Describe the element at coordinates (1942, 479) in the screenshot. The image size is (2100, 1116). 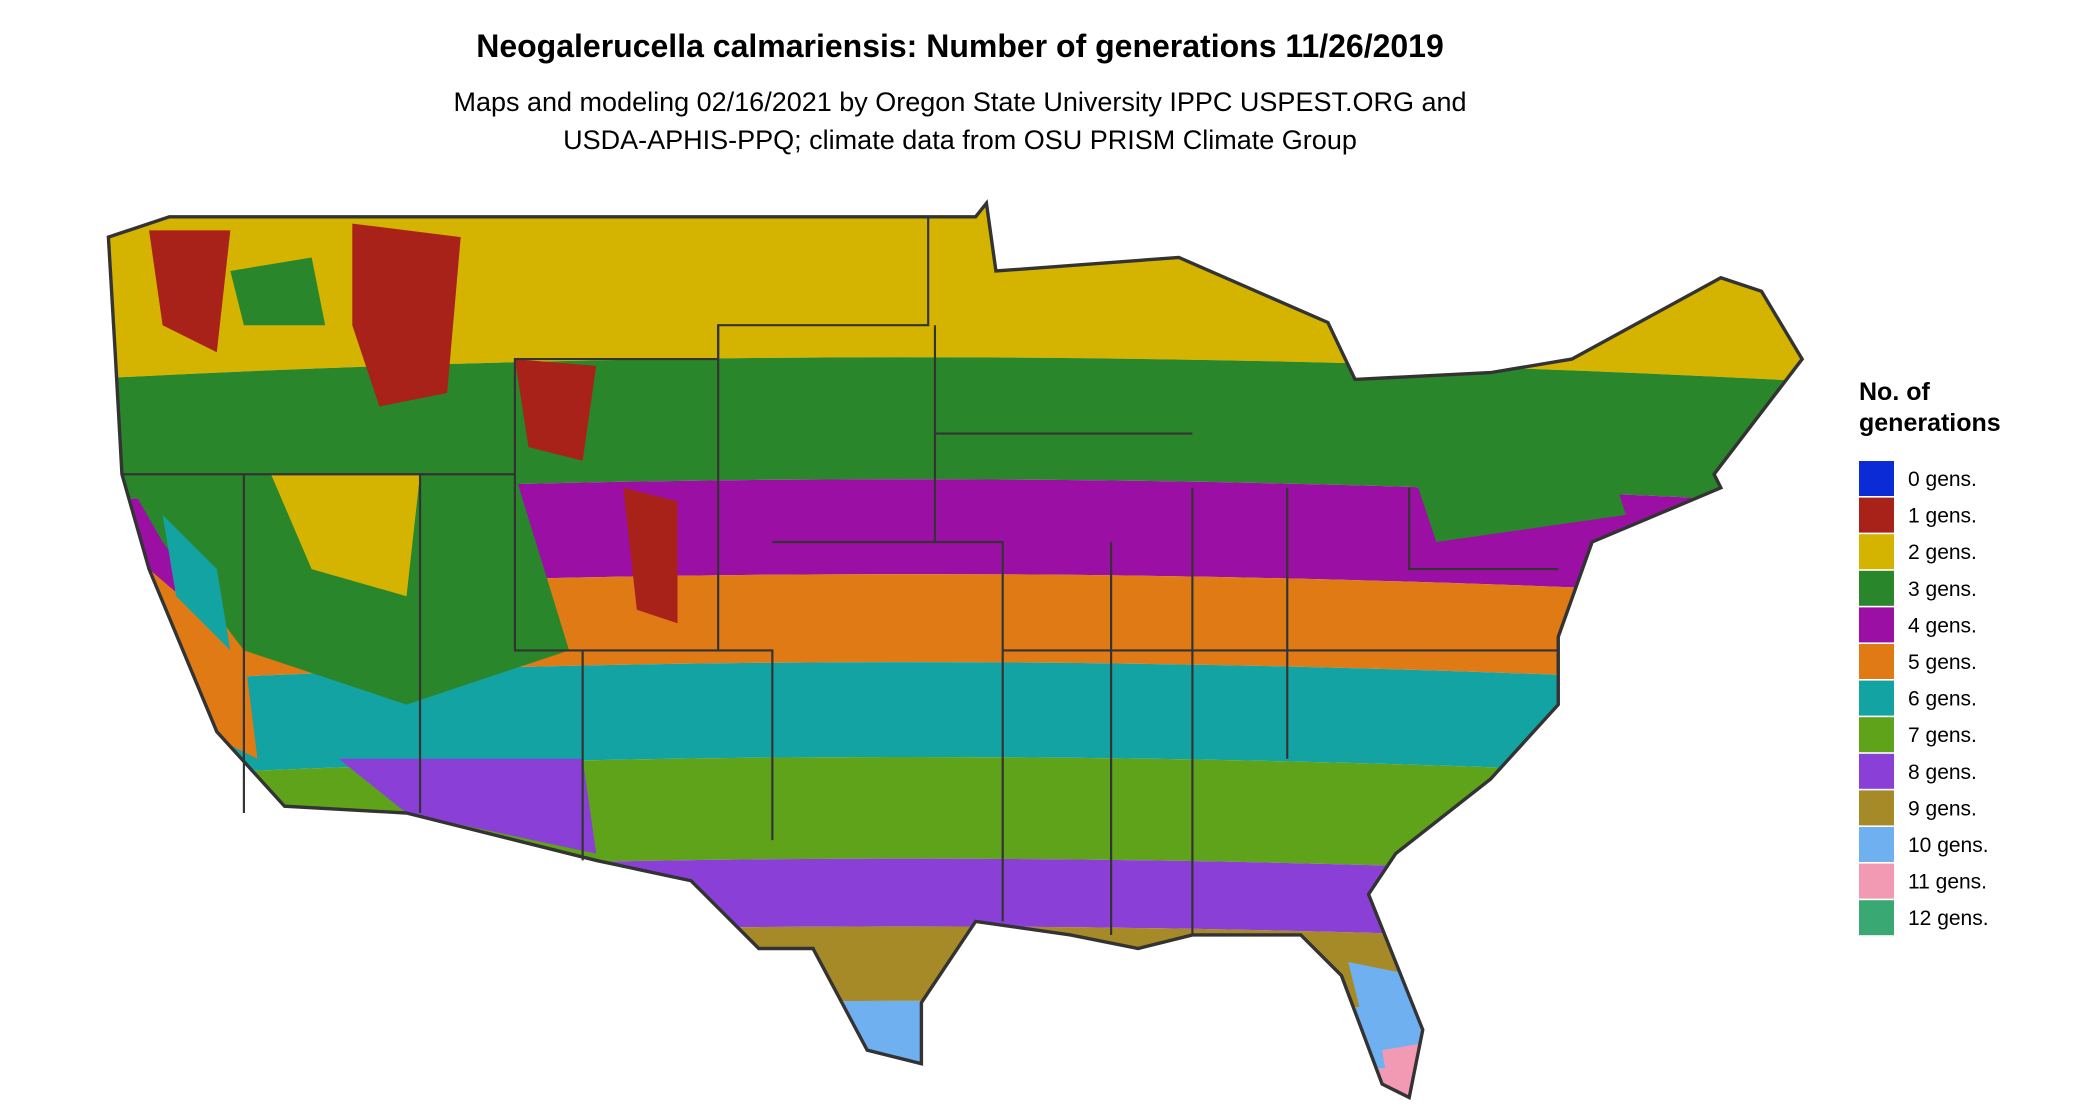
I see `legend-label: 0 gens.` at that location.